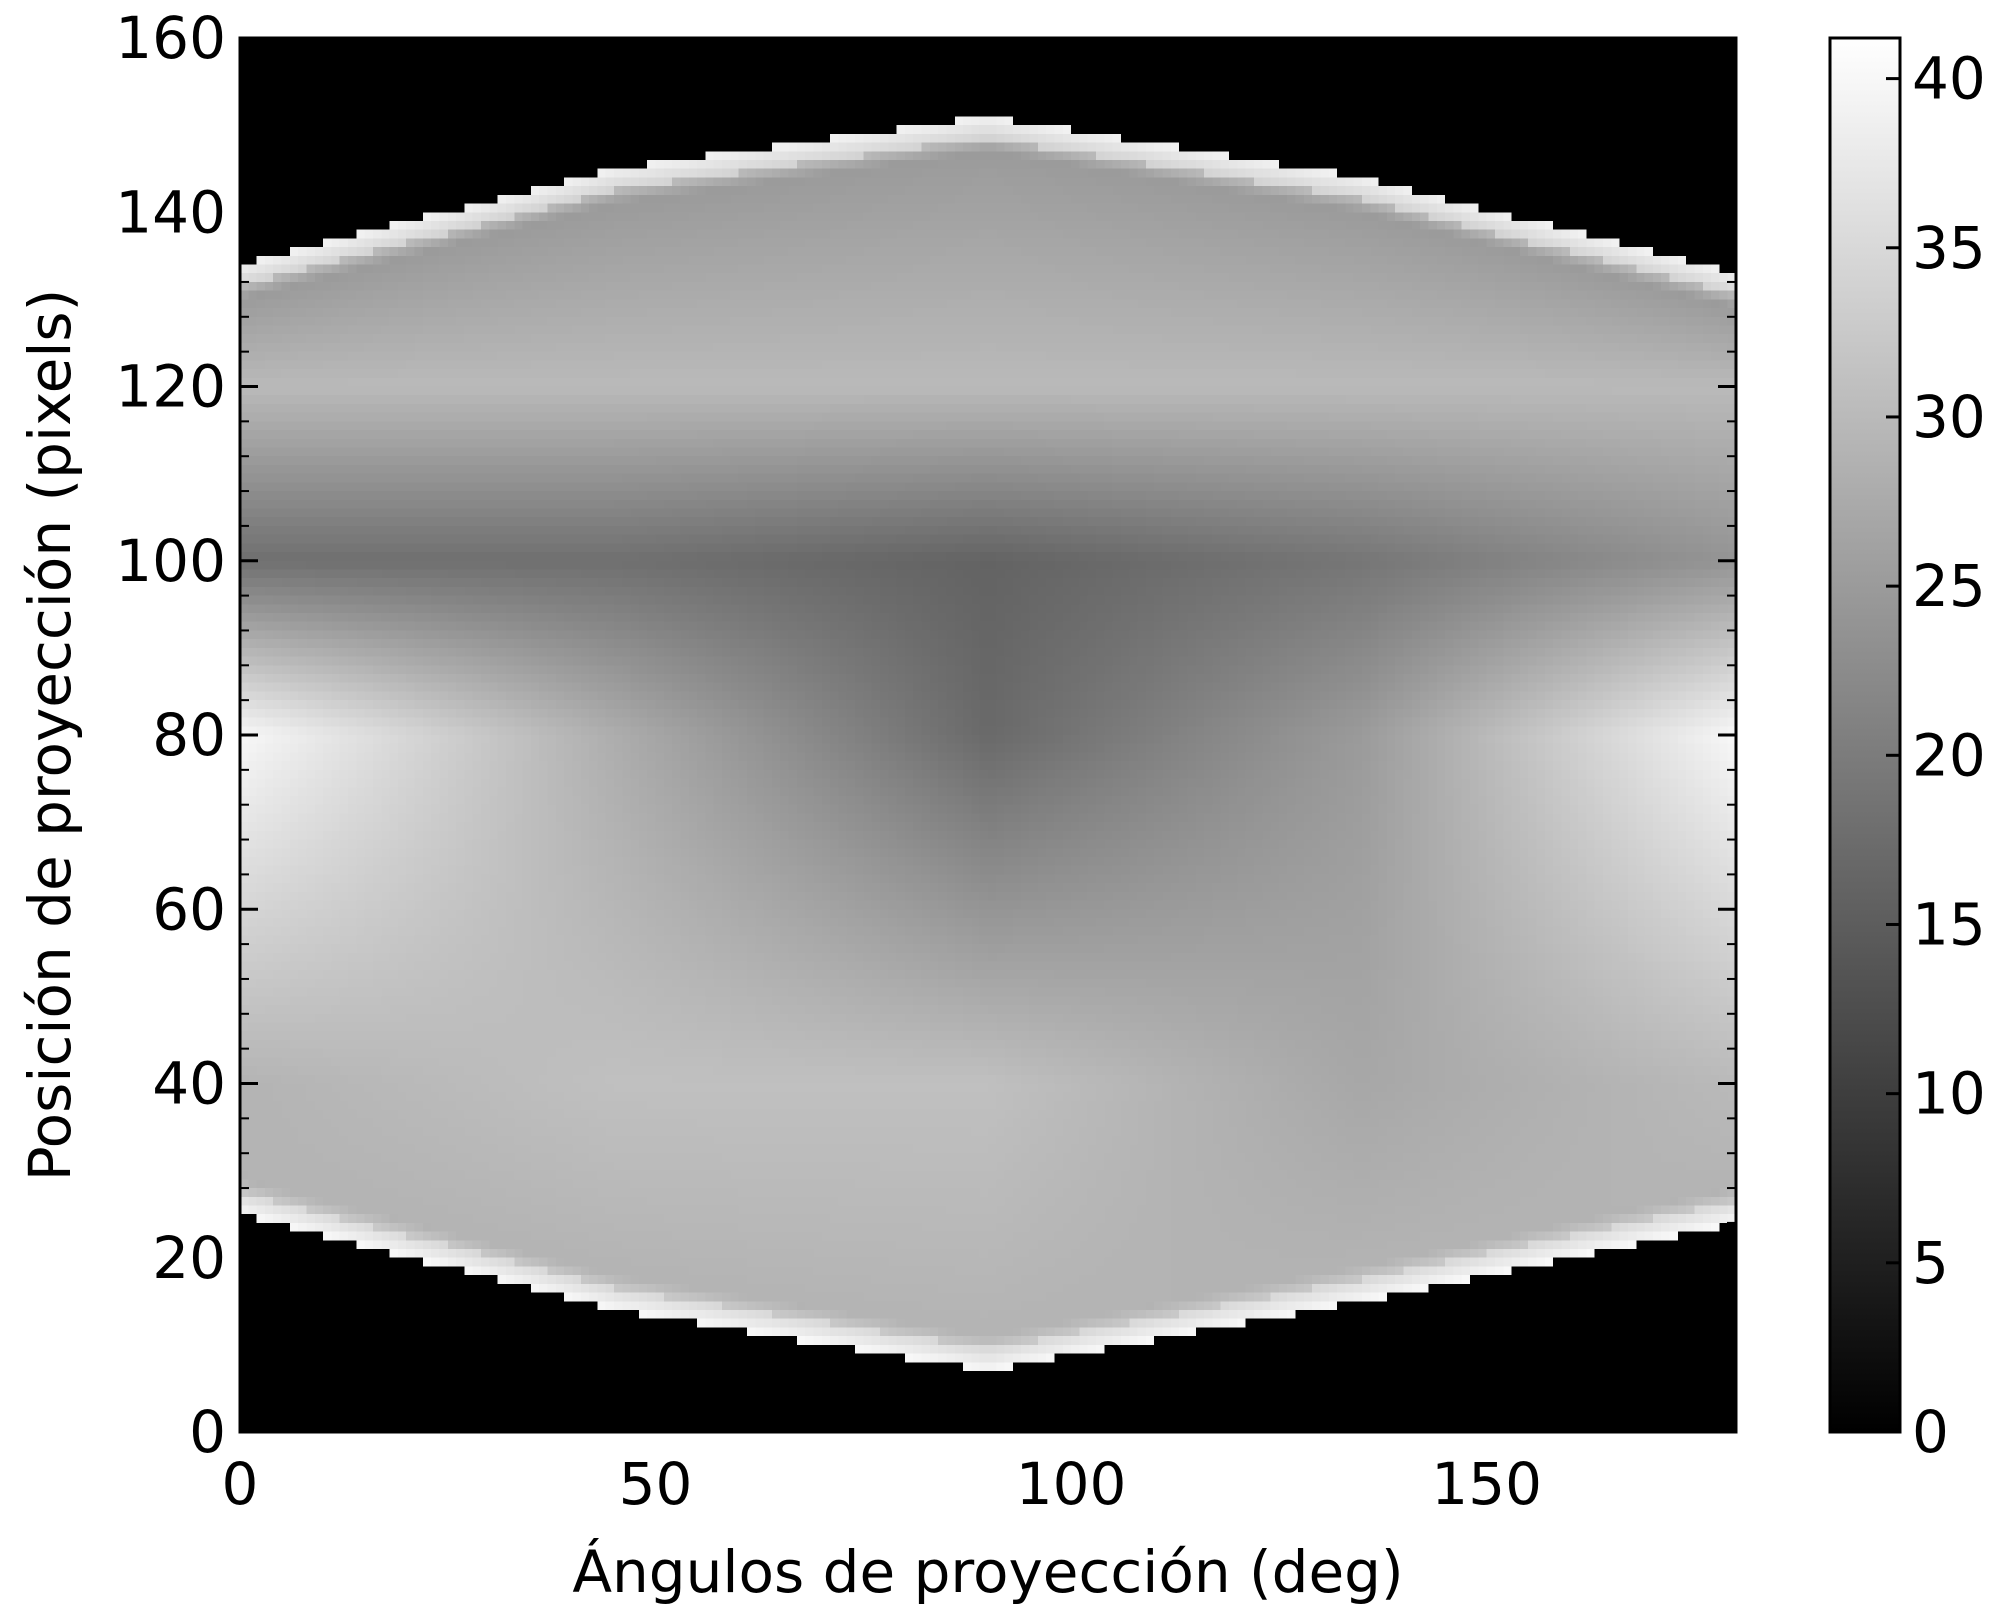 This screenshot has width=2005, height=1611. Describe the element at coordinates (656, 1484) in the screenshot. I see `x-tick-label: 50` at that location.